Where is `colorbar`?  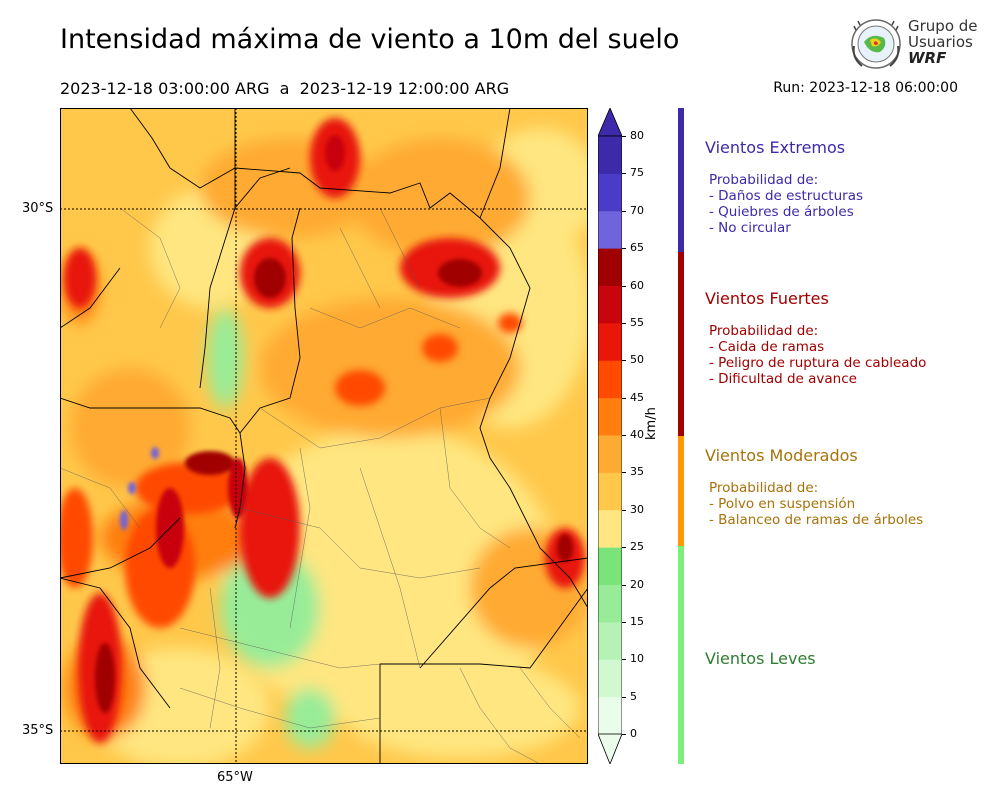 colorbar is located at coordinates (610, 436).